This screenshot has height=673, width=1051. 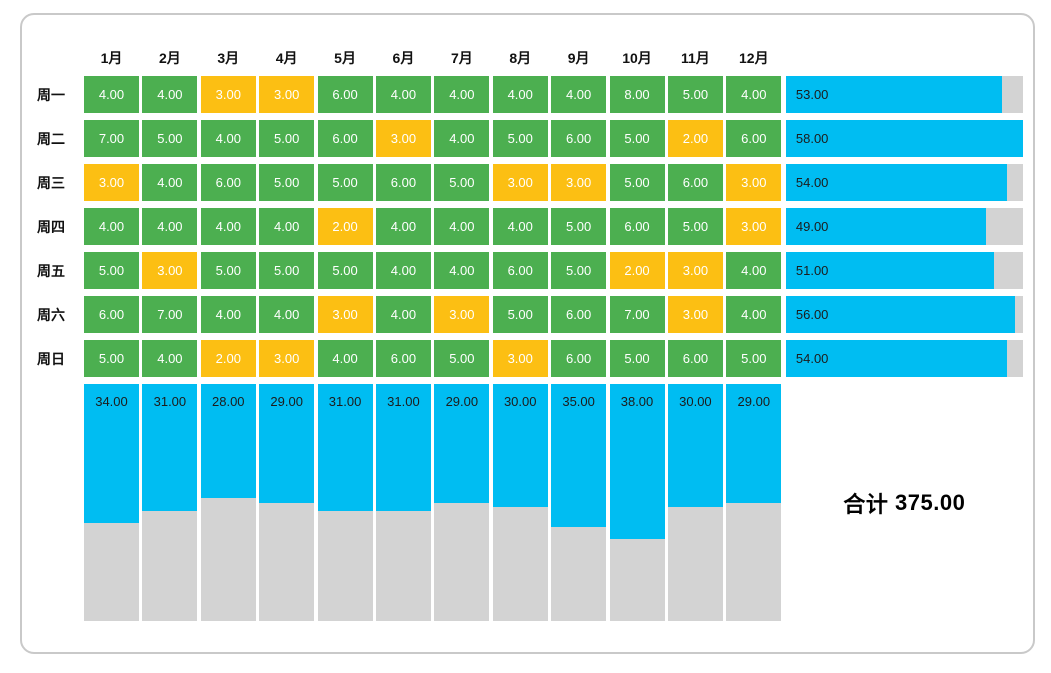 What do you see at coordinates (520, 502) in the screenshot?
I see `column-total-bar: 30.00` at bounding box center [520, 502].